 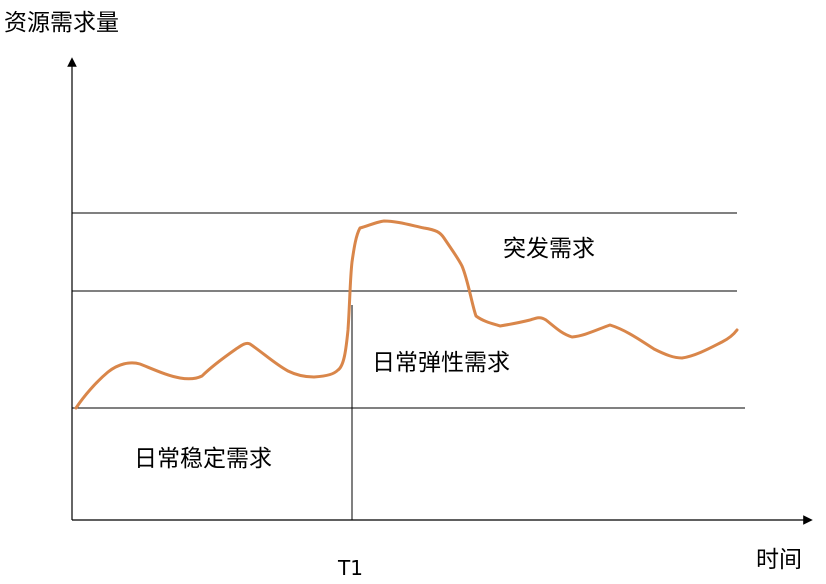 I want to click on daily-elastic-demand-label: 日常弹性需求, so click(x=441, y=363).